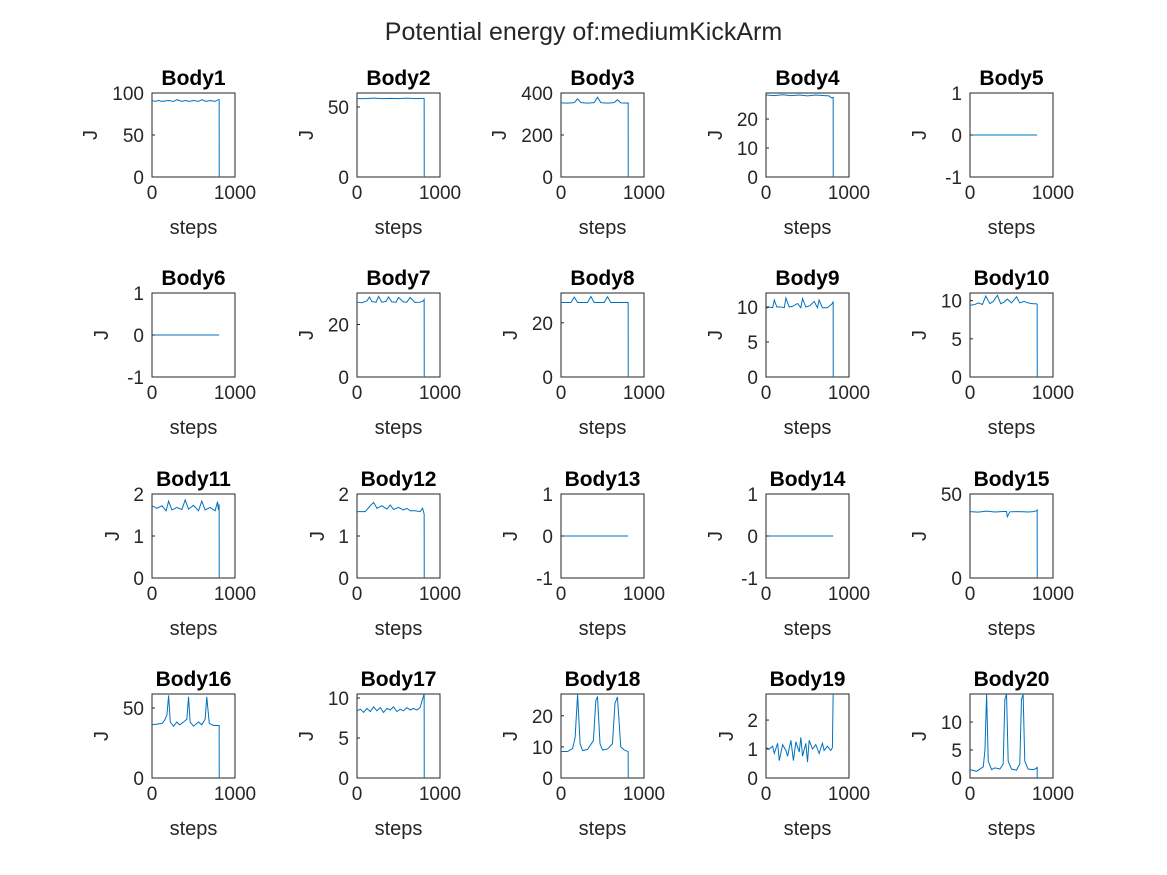 The height and width of the screenshot is (875, 1167). I want to click on subplot-title: Body3, so click(602, 78).